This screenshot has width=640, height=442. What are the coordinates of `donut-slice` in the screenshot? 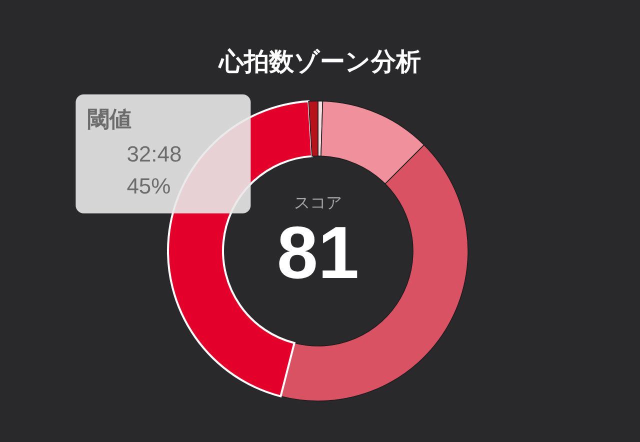 It's located at (313, 128).